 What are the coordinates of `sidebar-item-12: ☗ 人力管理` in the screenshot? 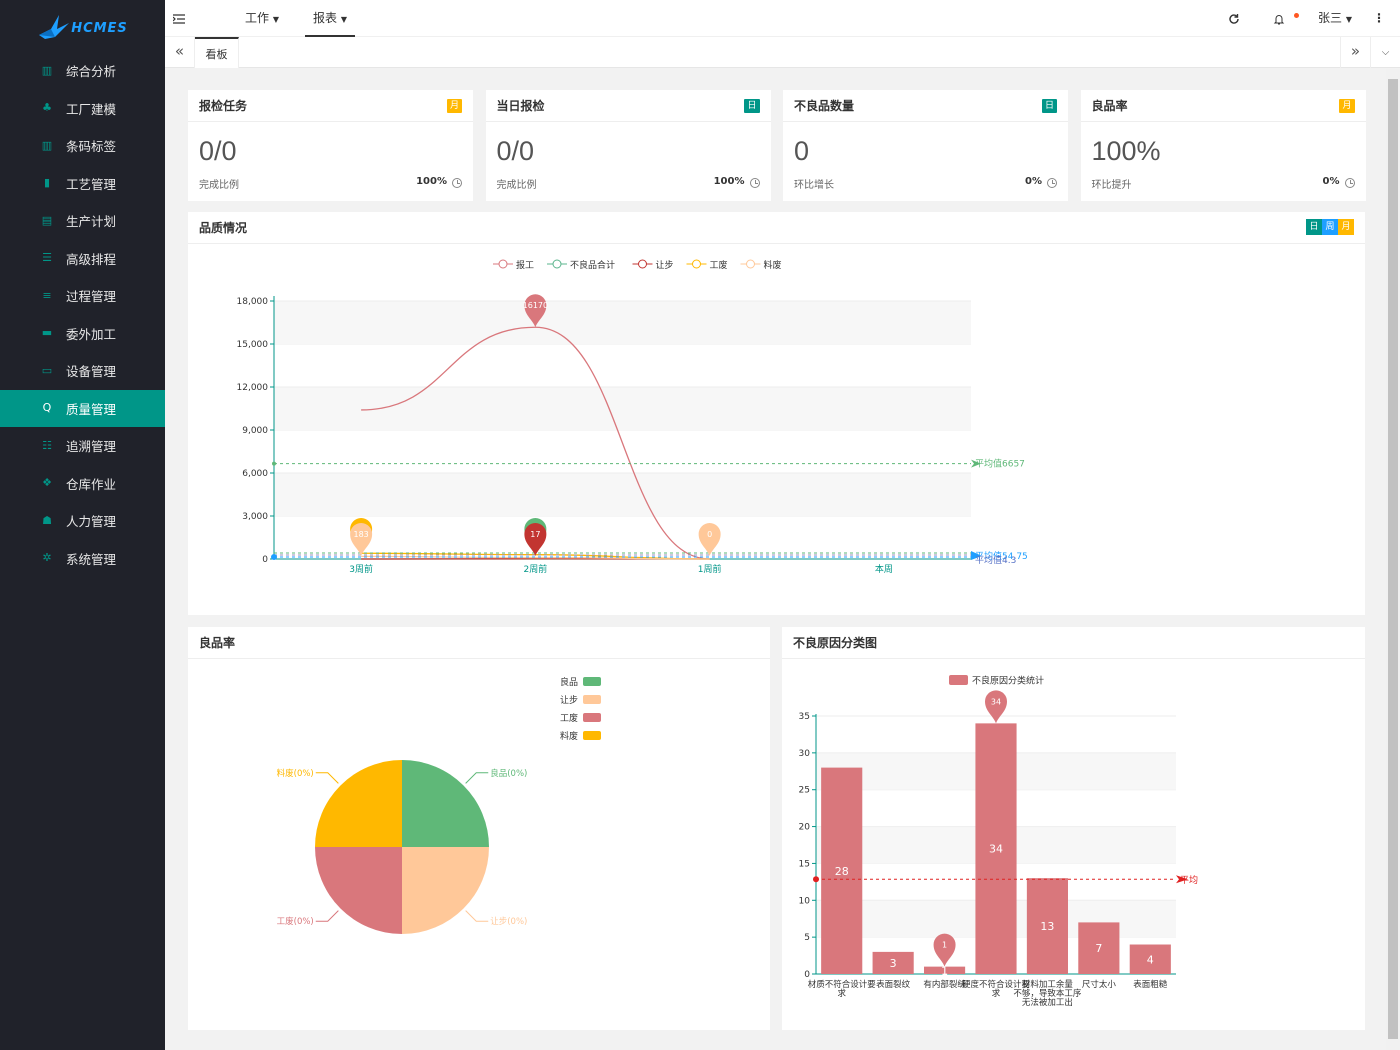 It's located at (82, 521).